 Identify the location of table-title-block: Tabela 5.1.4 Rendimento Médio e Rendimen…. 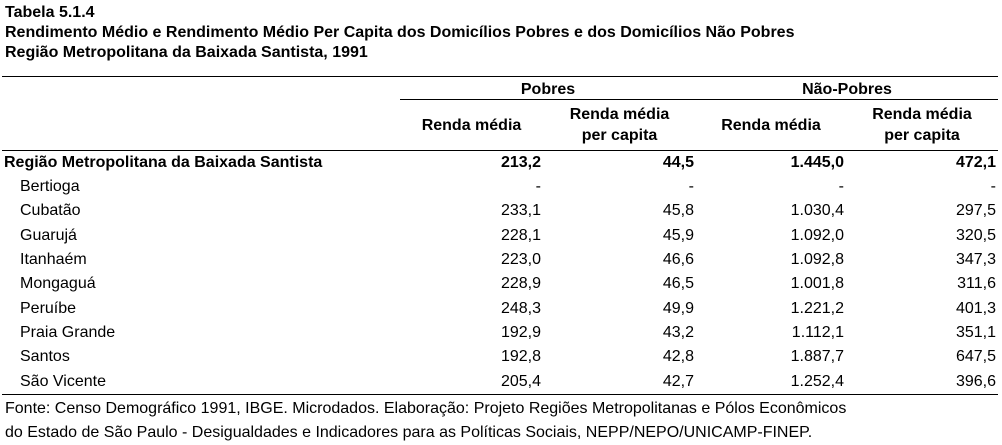
(399, 33).